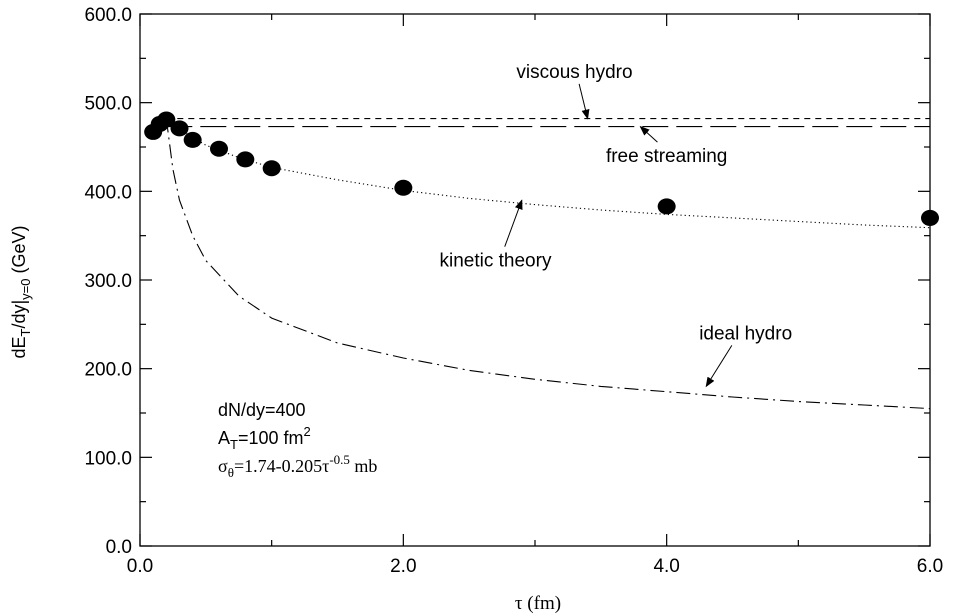 The width and height of the screenshot is (953, 616). What do you see at coordinates (574, 72) in the screenshot?
I see `annotation-label: viscous hydro` at bounding box center [574, 72].